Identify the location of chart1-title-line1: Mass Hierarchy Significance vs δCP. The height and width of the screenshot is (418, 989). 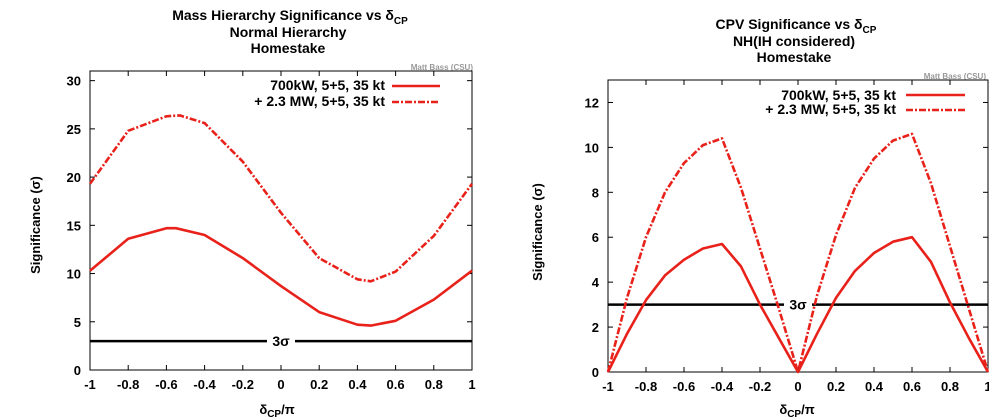
(290, 17).